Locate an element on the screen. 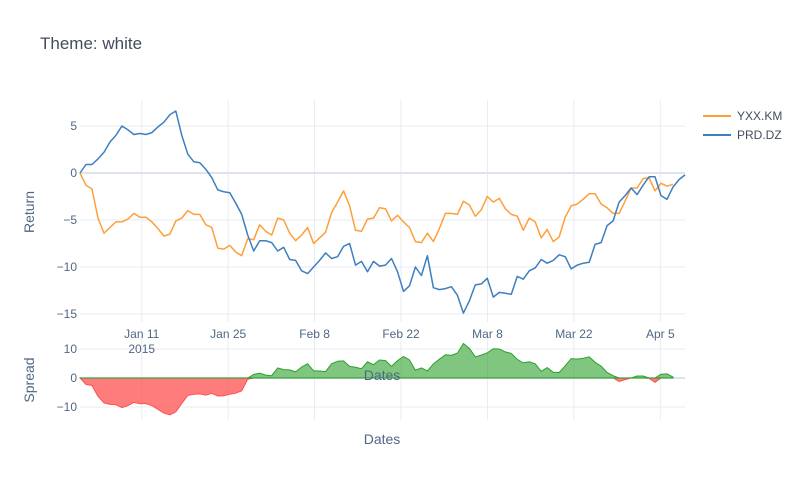  legend-item-yxx: YXX.KM is located at coordinates (742, 115).